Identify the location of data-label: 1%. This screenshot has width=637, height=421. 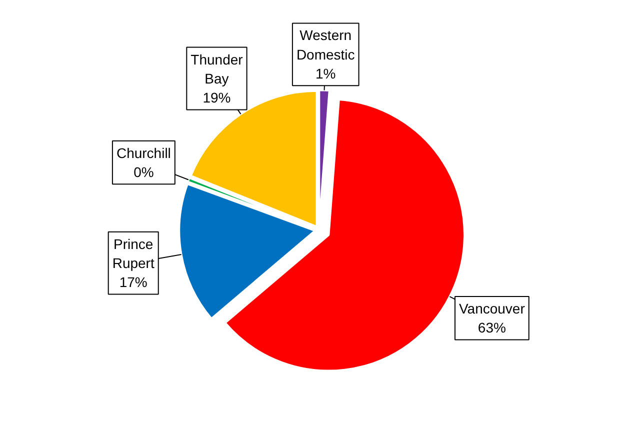
(326, 74).